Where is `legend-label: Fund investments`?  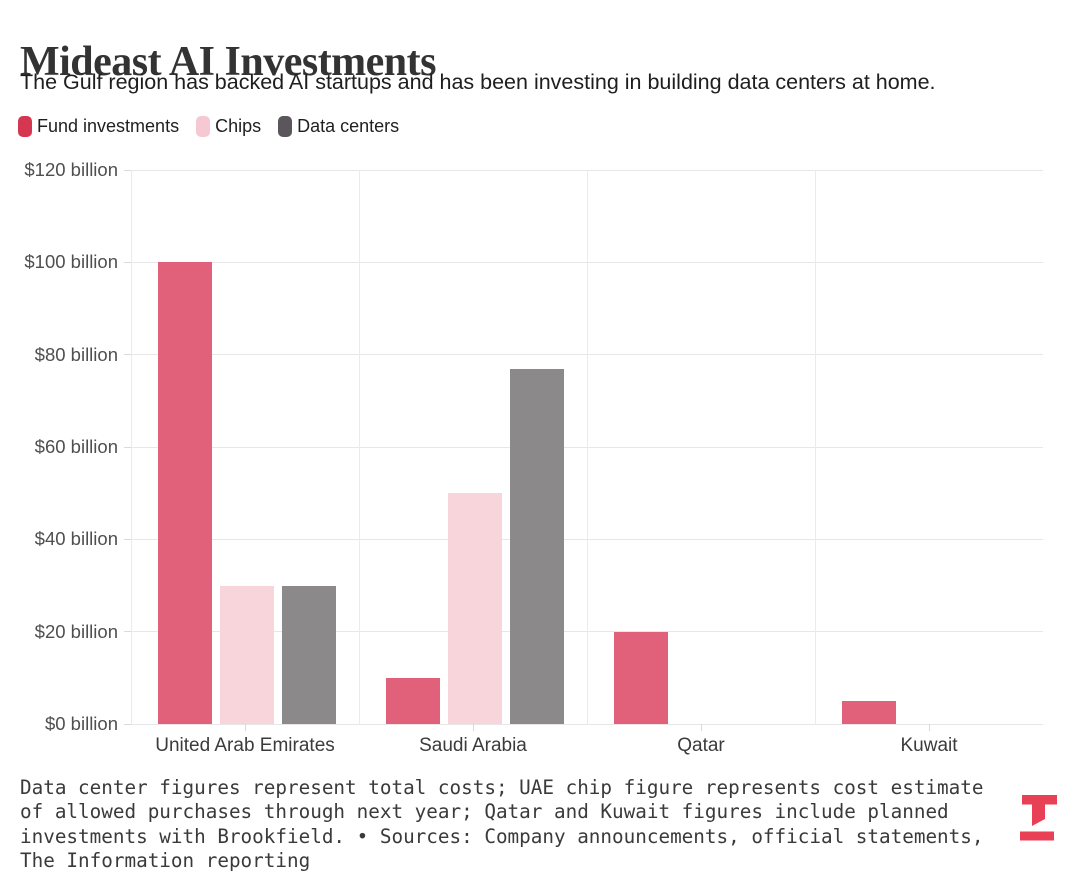 legend-label: Fund investments is located at coordinates (108, 126).